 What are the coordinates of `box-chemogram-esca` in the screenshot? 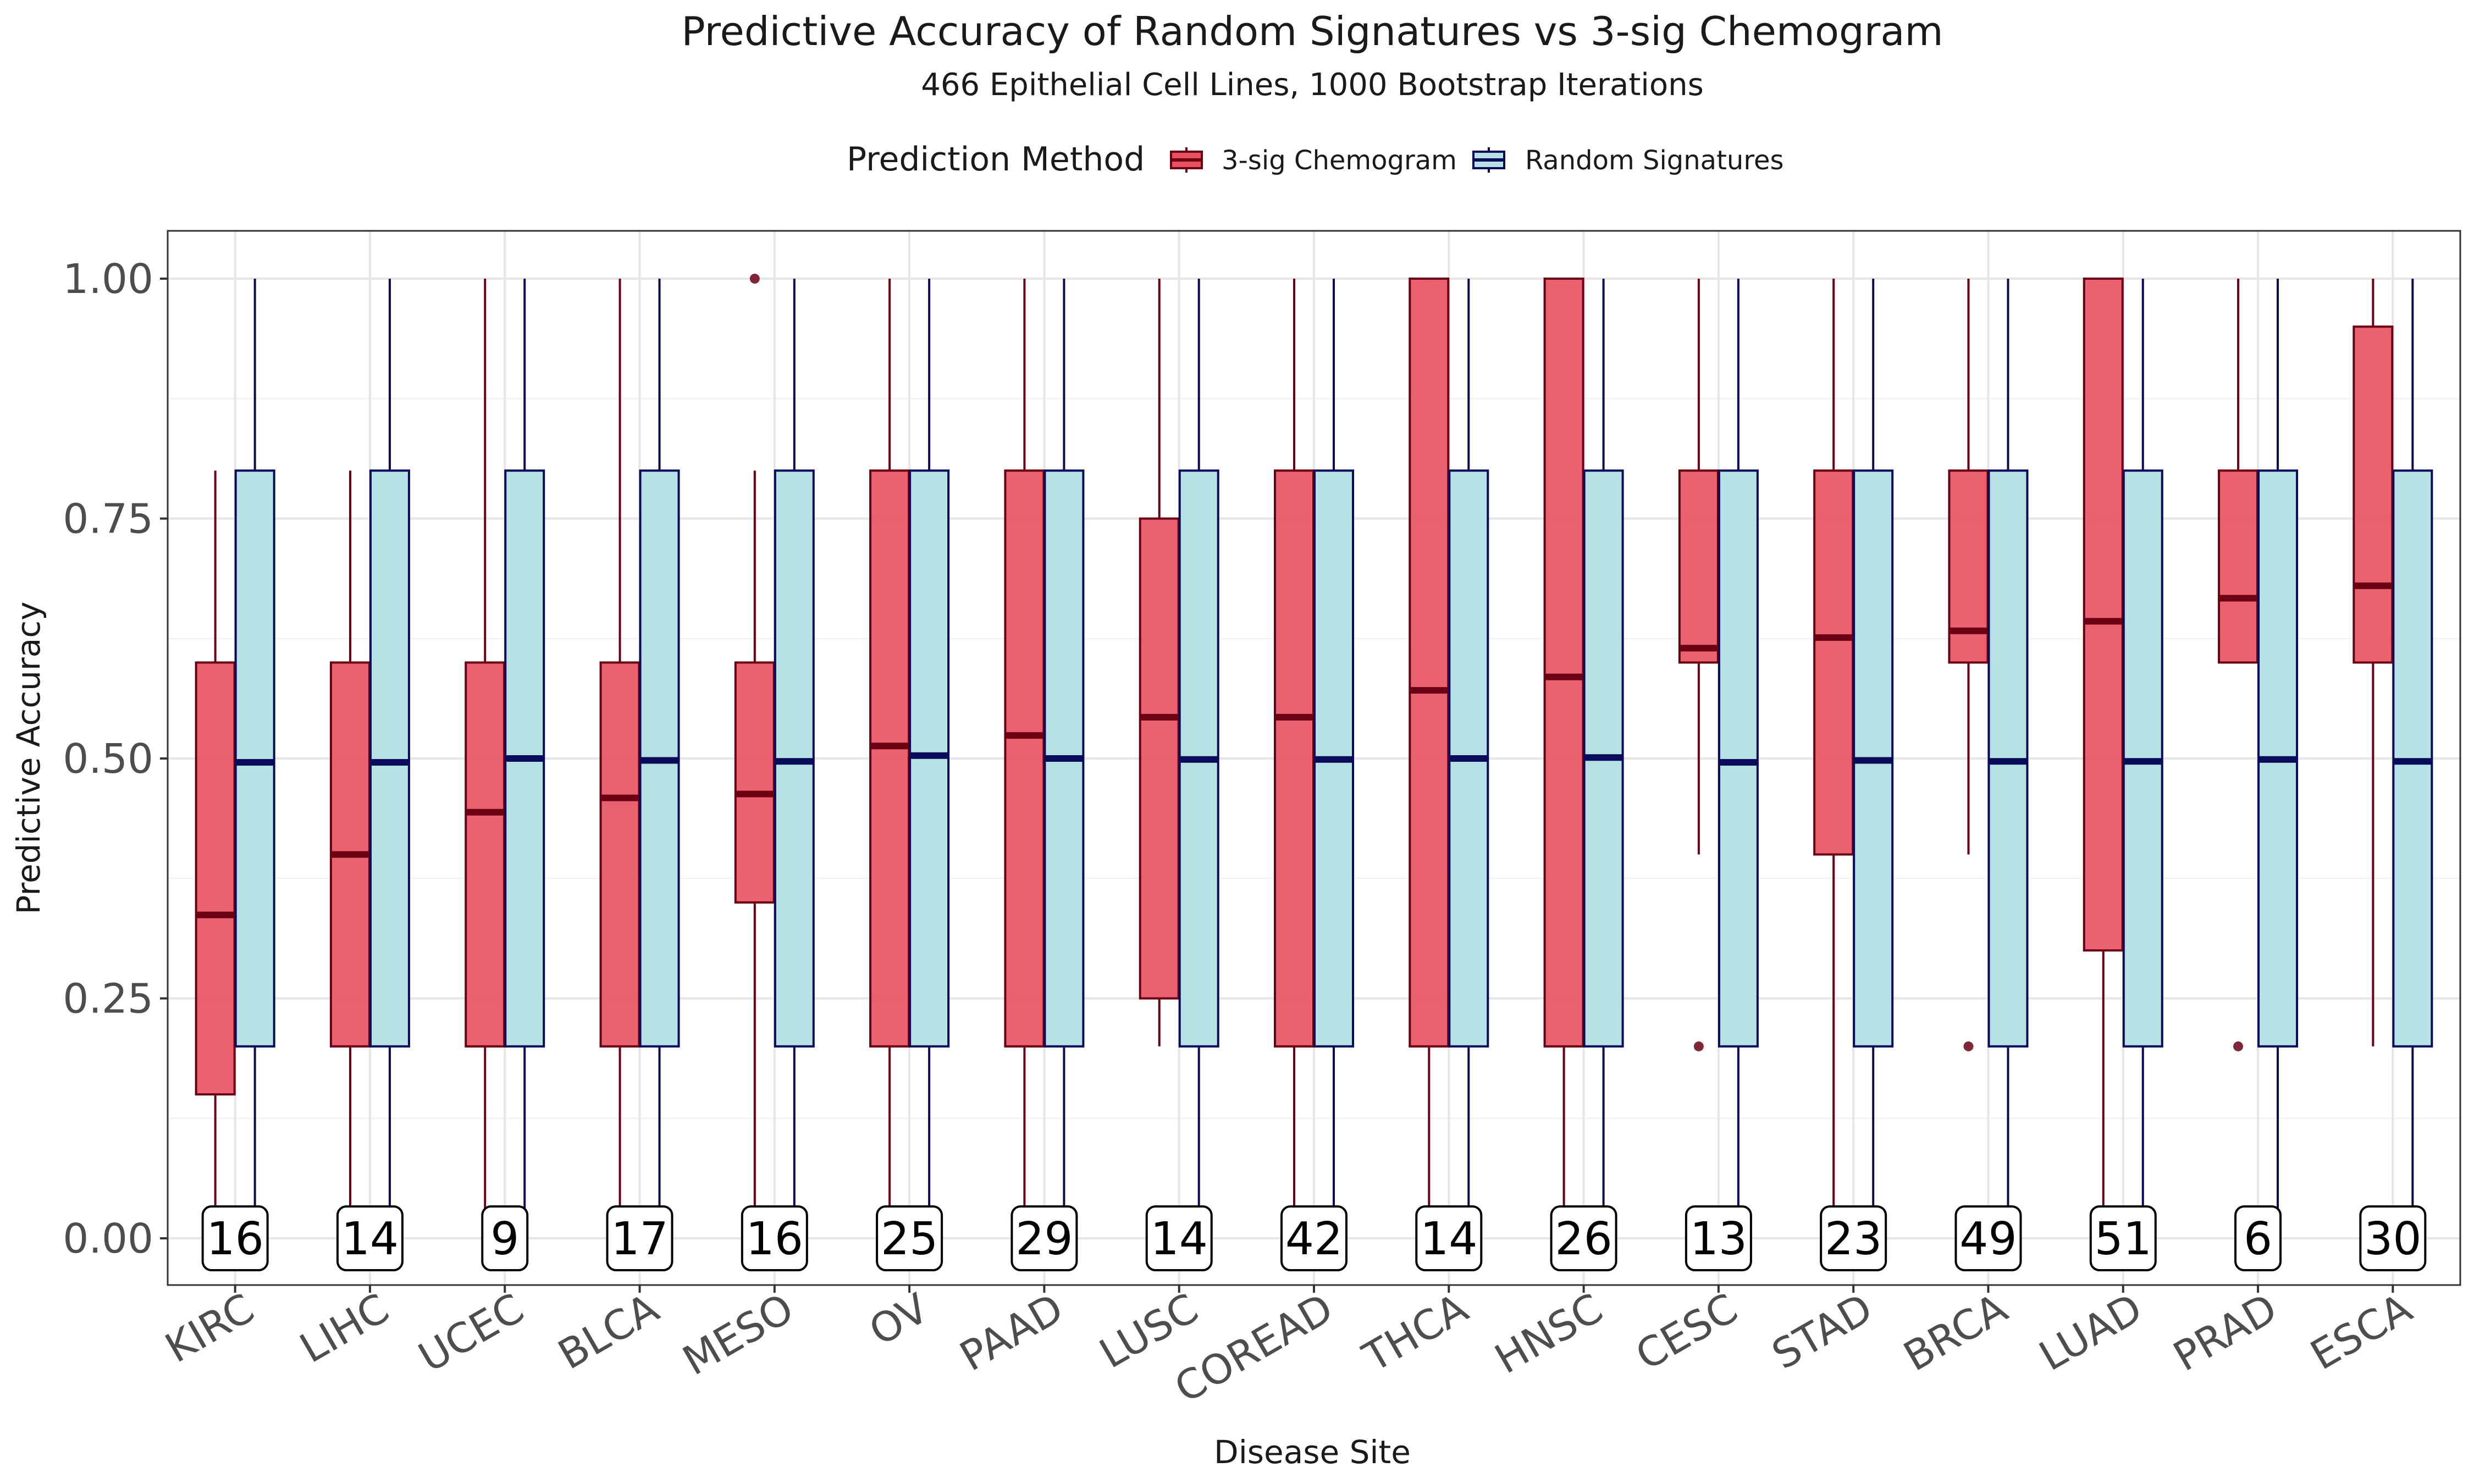 It's located at (2373, 662).